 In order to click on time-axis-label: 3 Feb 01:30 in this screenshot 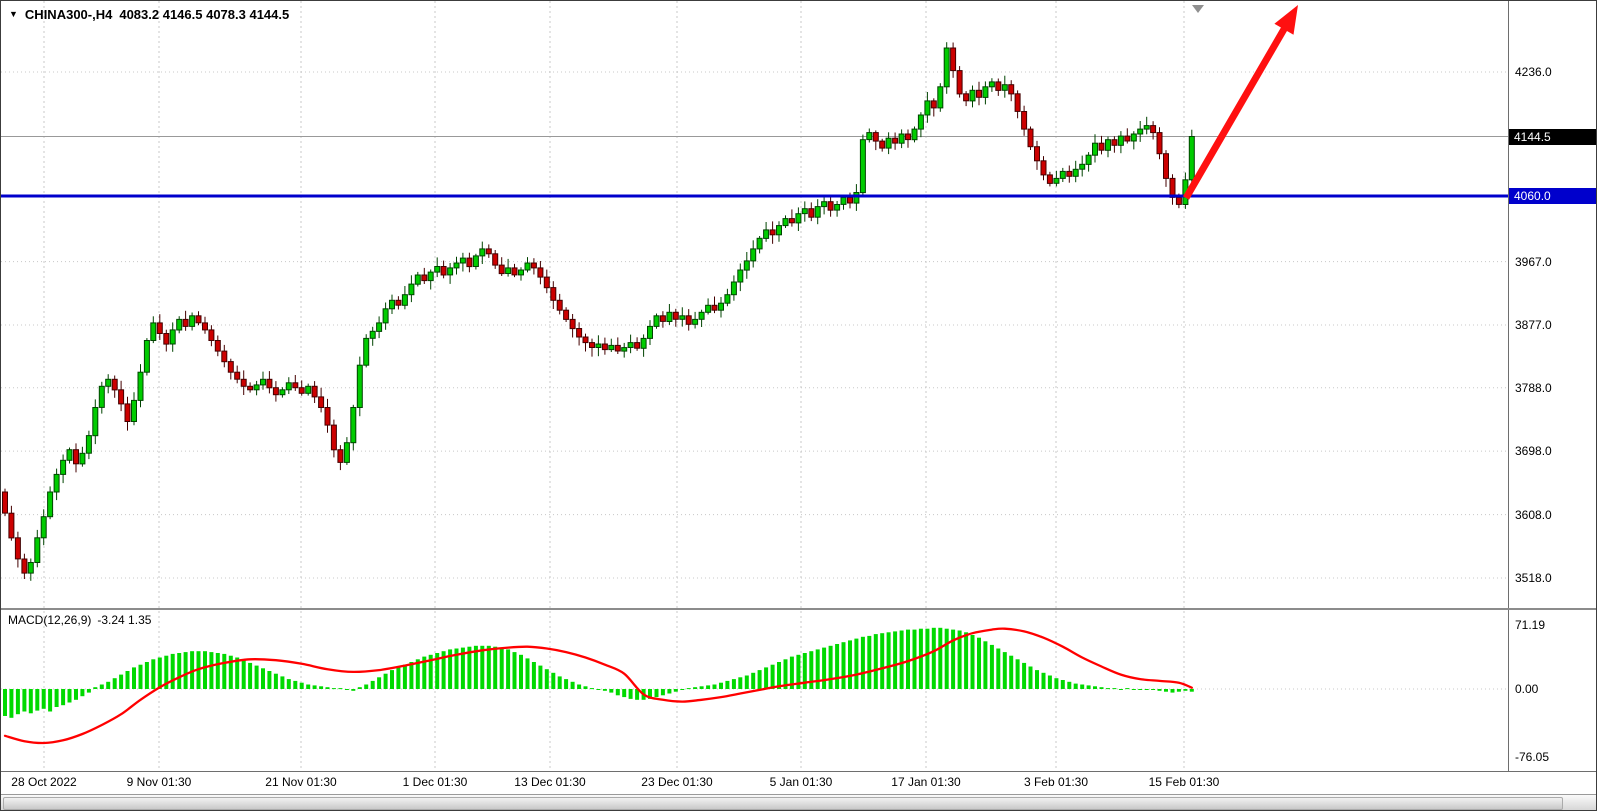, I will do `click(1056, 782)`.